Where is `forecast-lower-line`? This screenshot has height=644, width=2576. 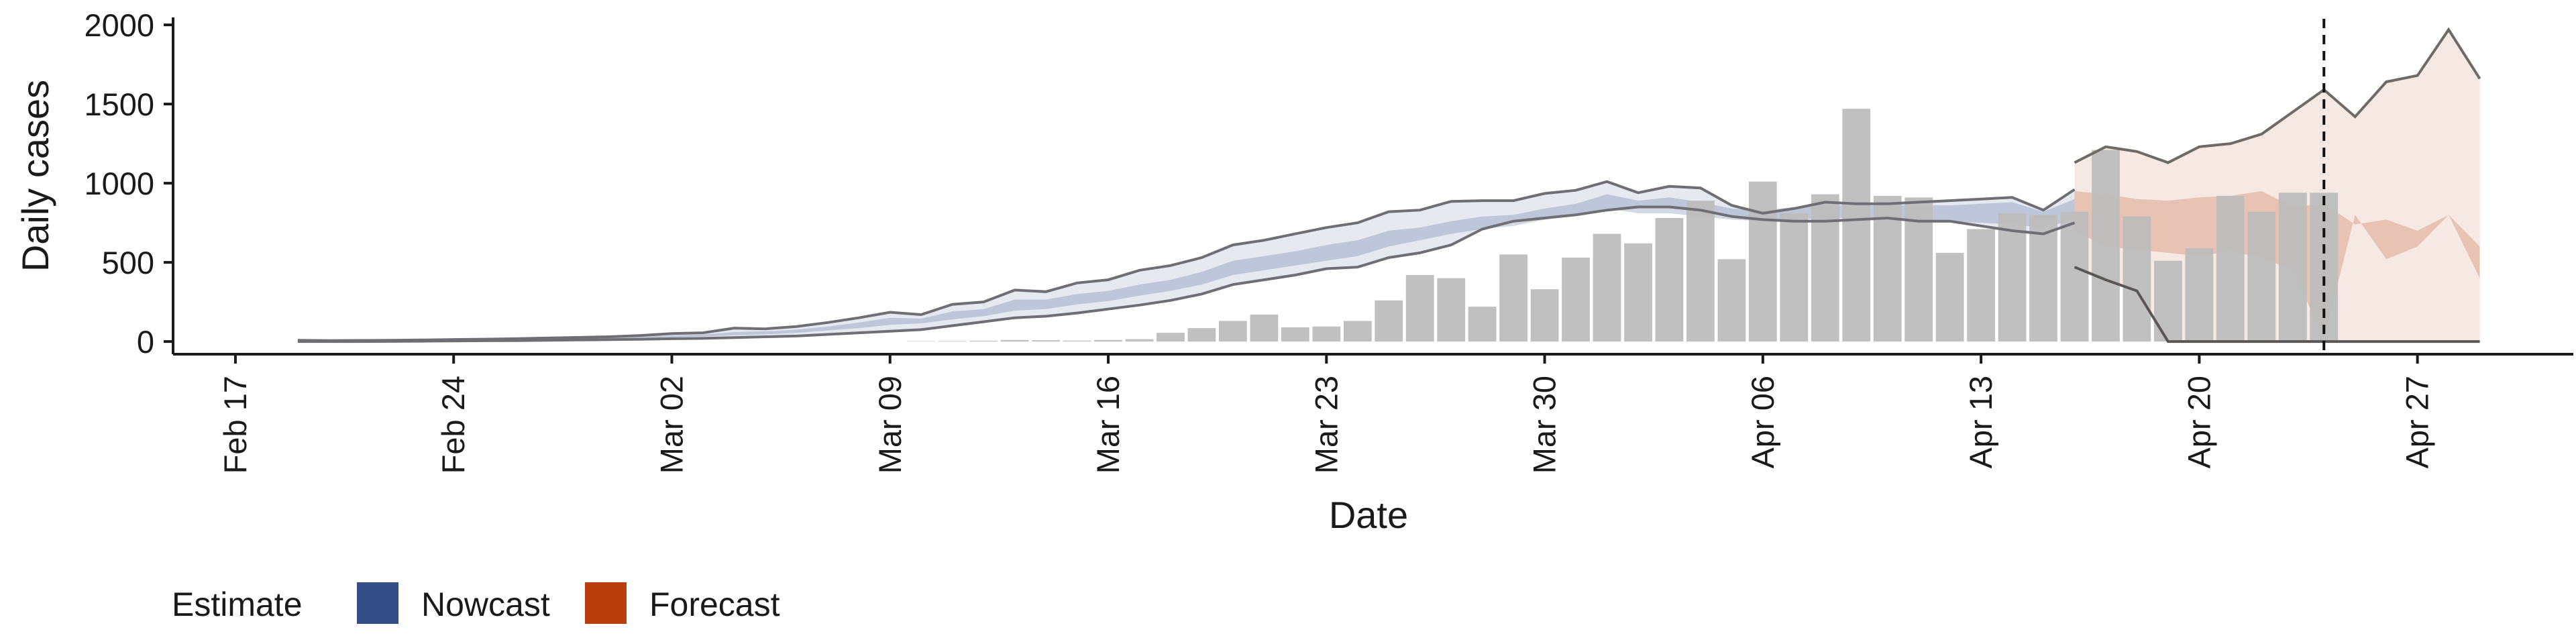 forecast-lower-line is located at coordinates (2277, 304).